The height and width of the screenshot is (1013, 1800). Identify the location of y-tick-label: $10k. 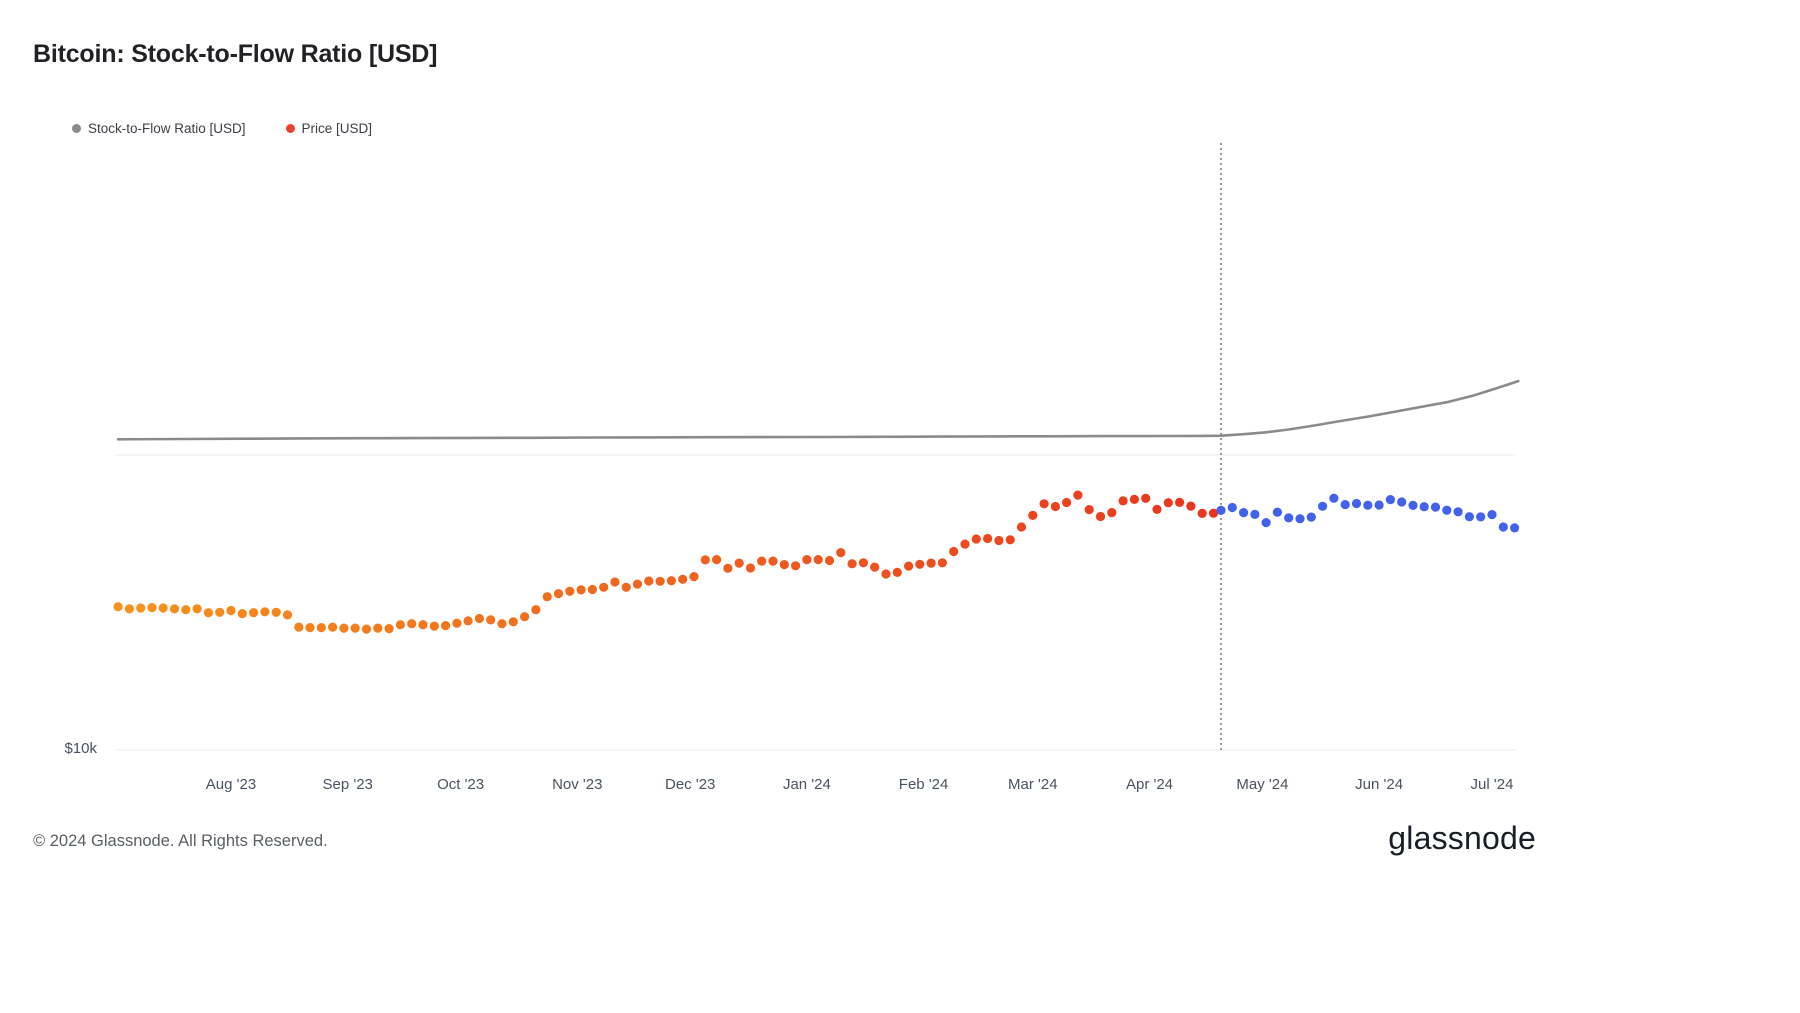
(80, 748).